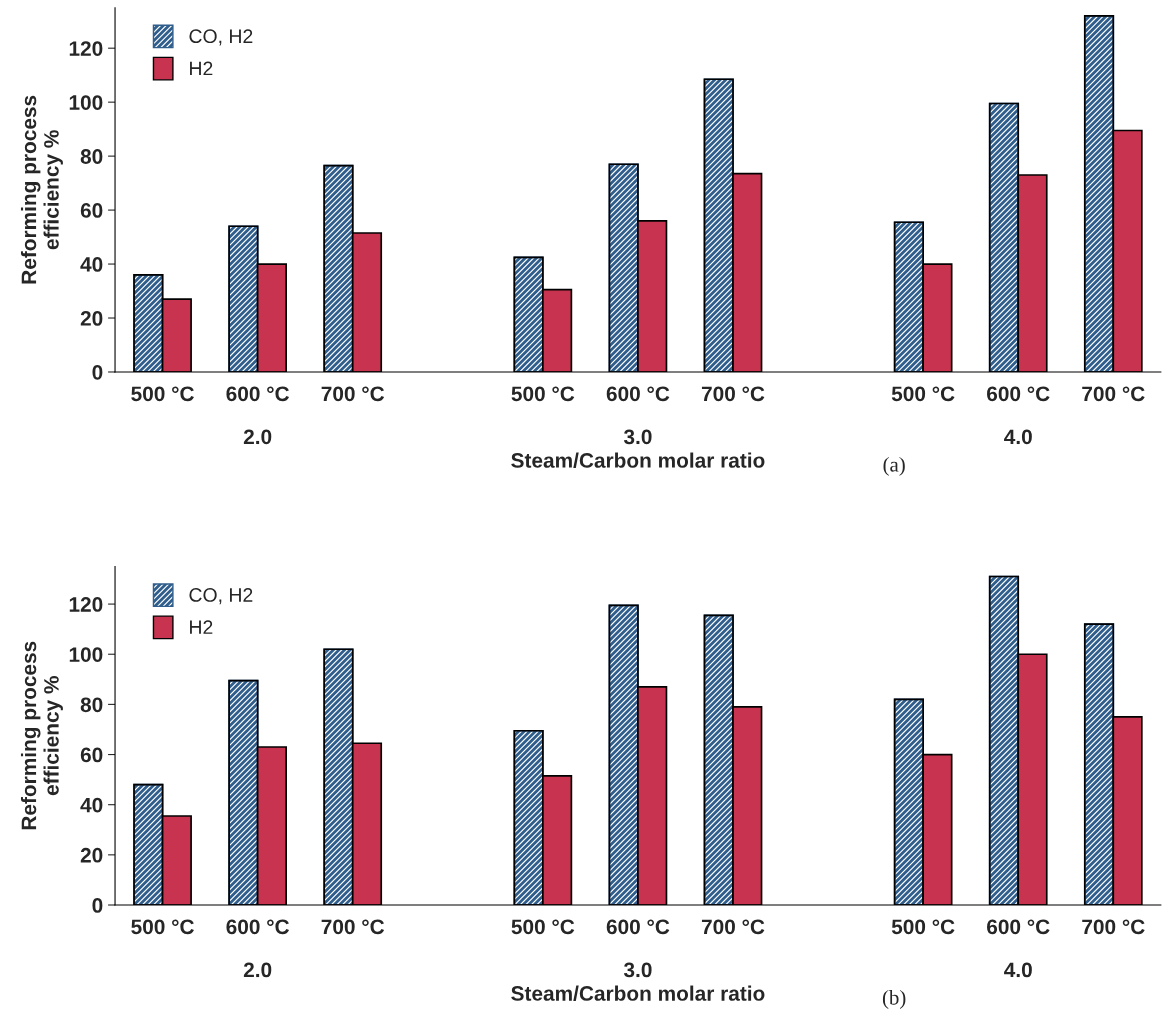  Describe the element at coordinates (894, 466) in the screenshot. I see `text: (a)` at that location.